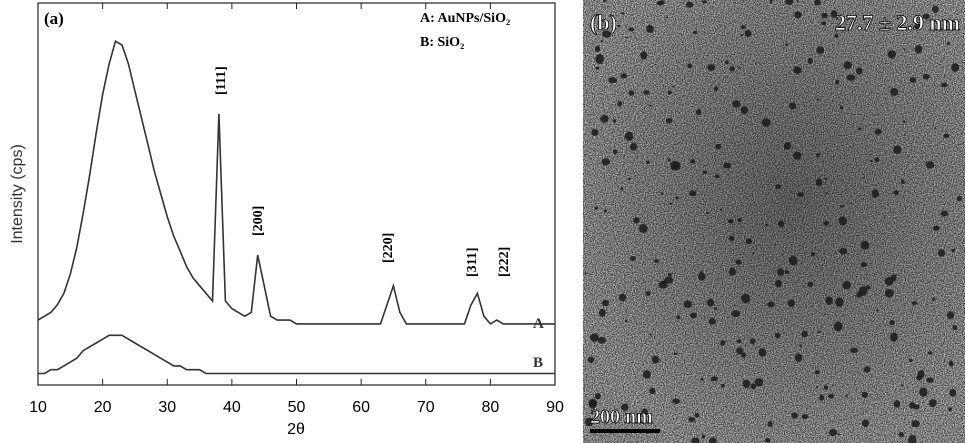 This screenshot has width=965, height=443. What do you see at coordinates (621, 417) in the screenshot?
I see `scale-bar-label: 200 nm` at bounding box center [621, 417].